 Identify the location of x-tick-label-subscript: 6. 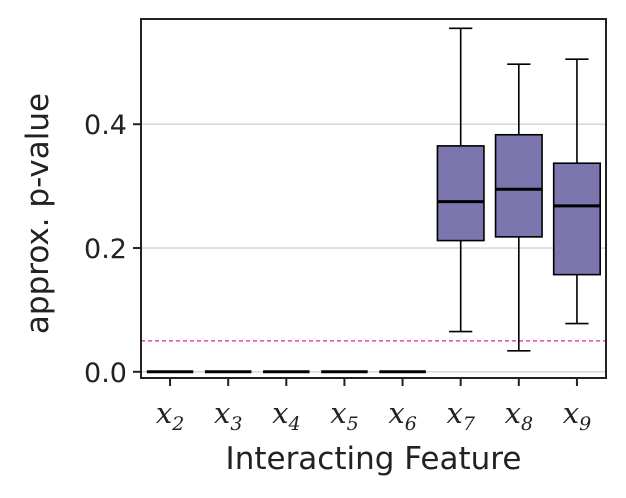
(411, 424).